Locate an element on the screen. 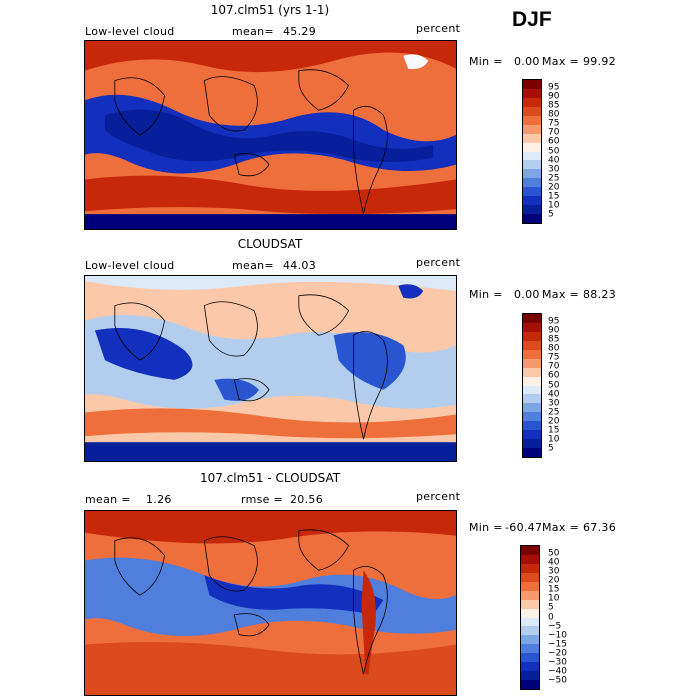 Image resolution: width=700 pixels, height=700 pixels. pacific-negative is located at coordinates (294, 595).